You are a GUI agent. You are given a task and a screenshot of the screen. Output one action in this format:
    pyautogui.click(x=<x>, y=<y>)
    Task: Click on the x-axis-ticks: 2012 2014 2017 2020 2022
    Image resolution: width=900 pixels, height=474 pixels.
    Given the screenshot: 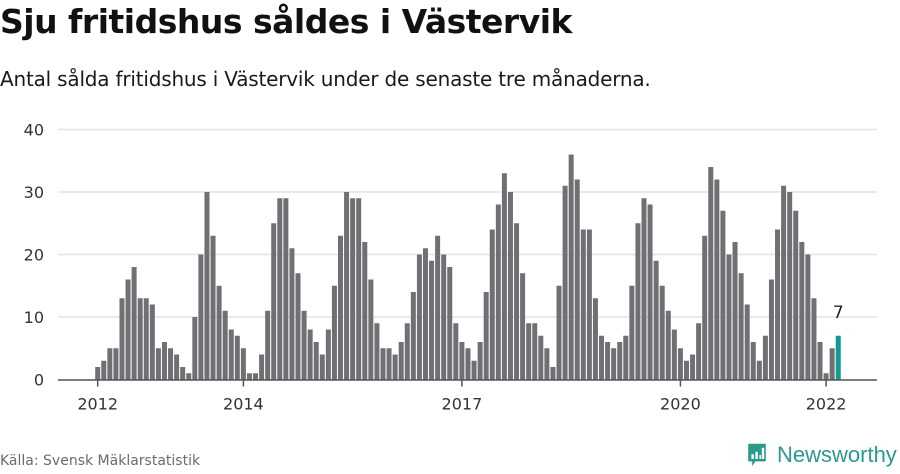 What is the action you would take?
    pyautogui.click(x=461, y=396)
    